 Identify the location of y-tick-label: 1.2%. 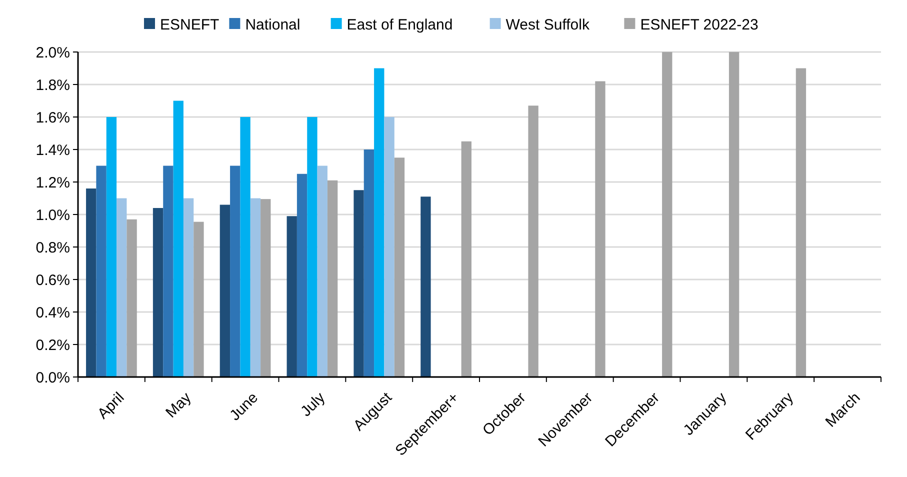
(53, 183).